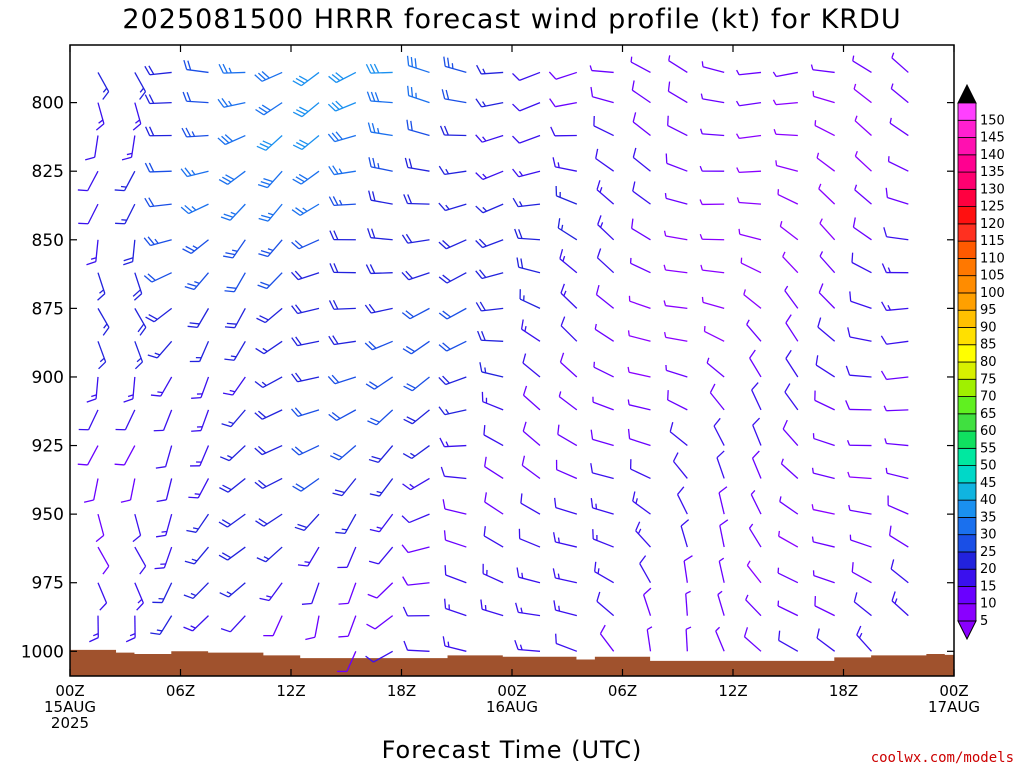 The height and width of the screenshot is (768, 1024). I want to click on y-tick-label-975: 975, so click(48, 584).